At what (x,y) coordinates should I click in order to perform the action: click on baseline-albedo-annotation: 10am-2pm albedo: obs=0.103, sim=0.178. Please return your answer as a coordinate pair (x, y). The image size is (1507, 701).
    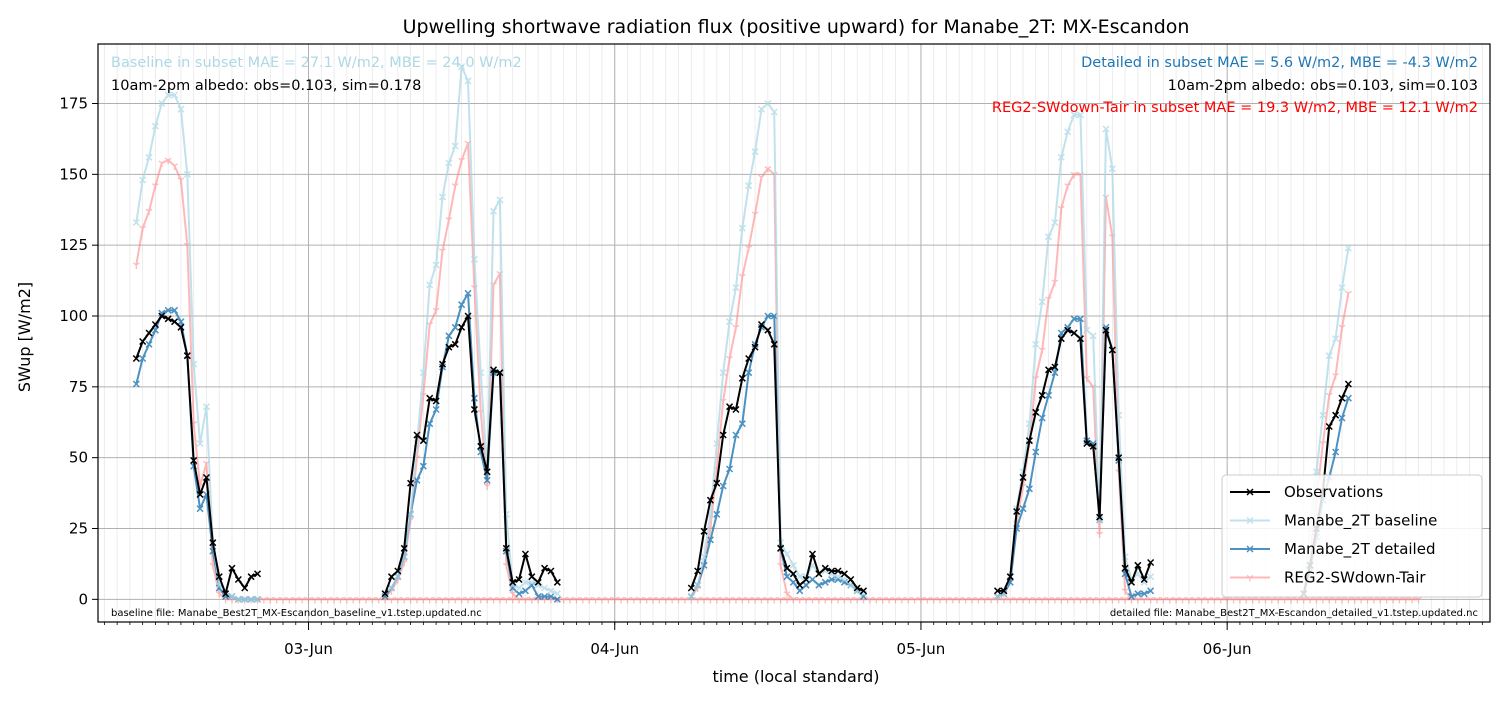
    Looking at the image, I should click on (266, 86).